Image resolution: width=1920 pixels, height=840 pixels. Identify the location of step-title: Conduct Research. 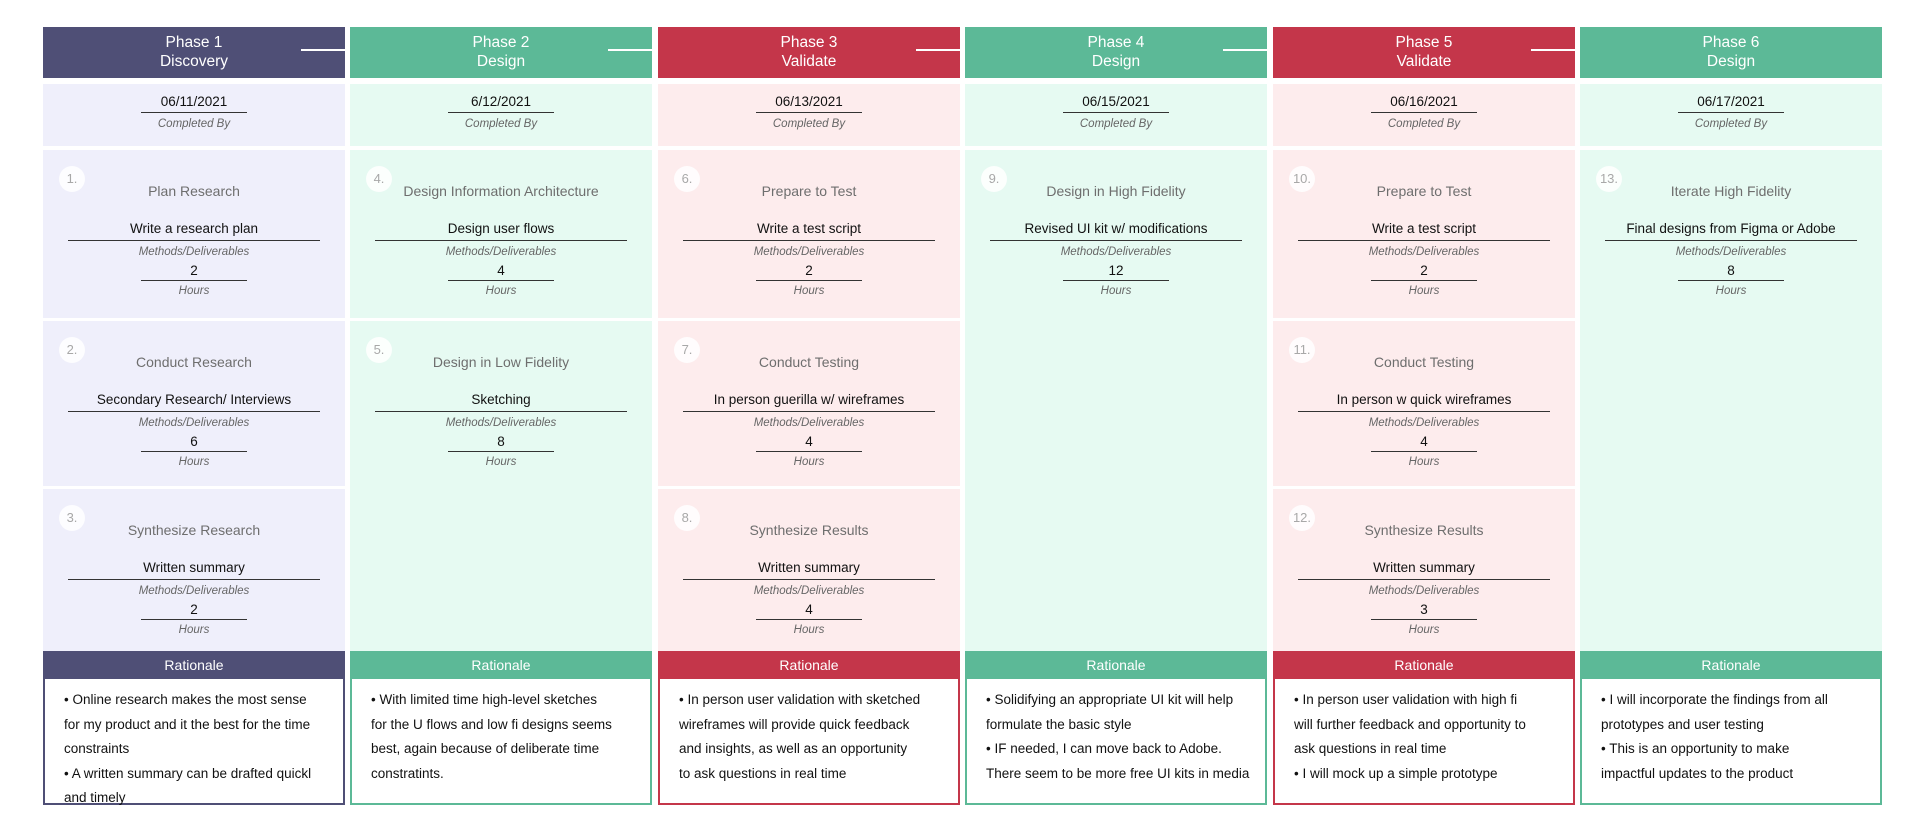
(194, 362).